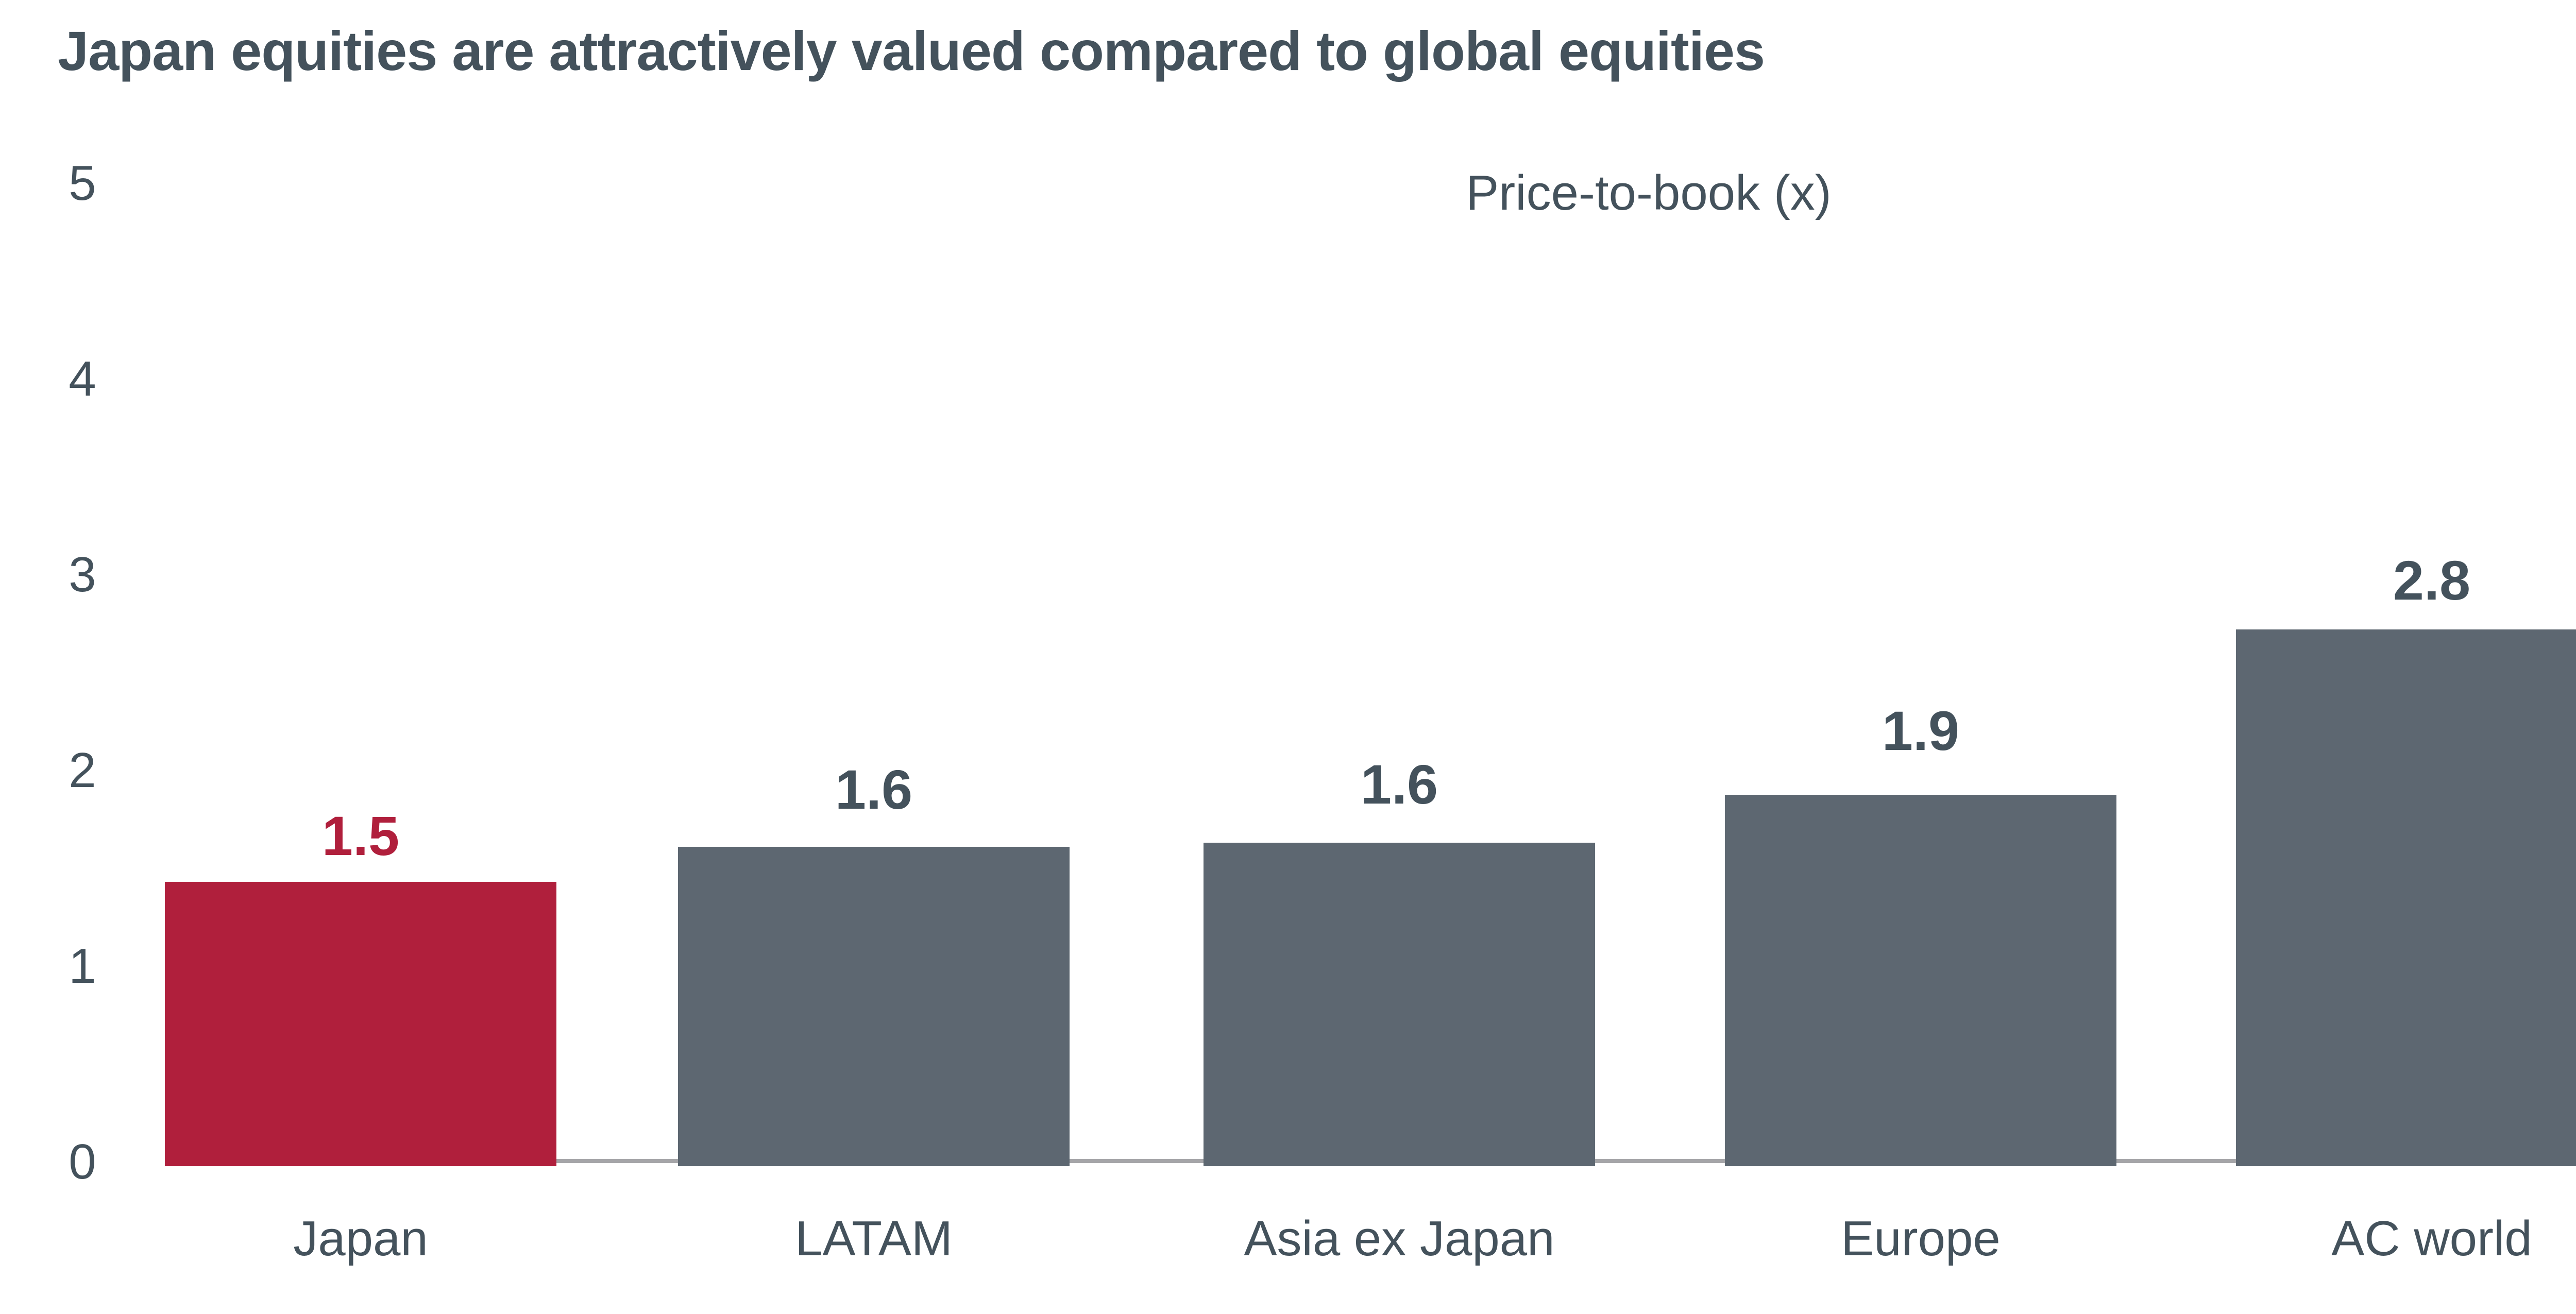 The width and height of the screenshot is (2576, 1314). Describe the element at coordinates (874, 1006) in the screenshot. I see `bar-latam` at that location.